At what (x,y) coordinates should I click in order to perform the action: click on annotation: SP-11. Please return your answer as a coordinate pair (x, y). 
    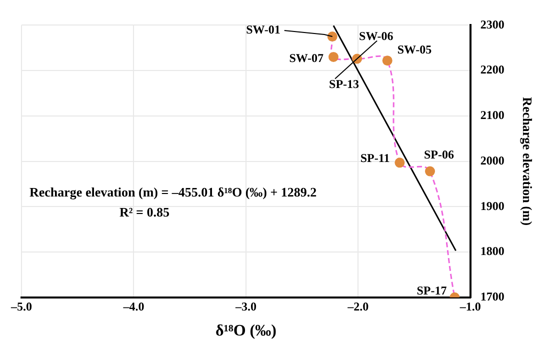
    Looking at the image, I should click on (375, 157).